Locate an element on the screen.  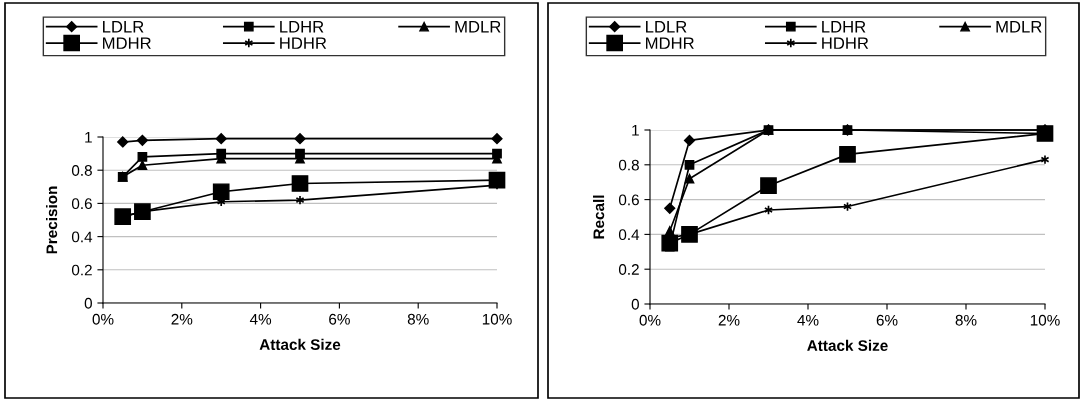
y-axis-title: Precision is located at coordinates (51, 220).